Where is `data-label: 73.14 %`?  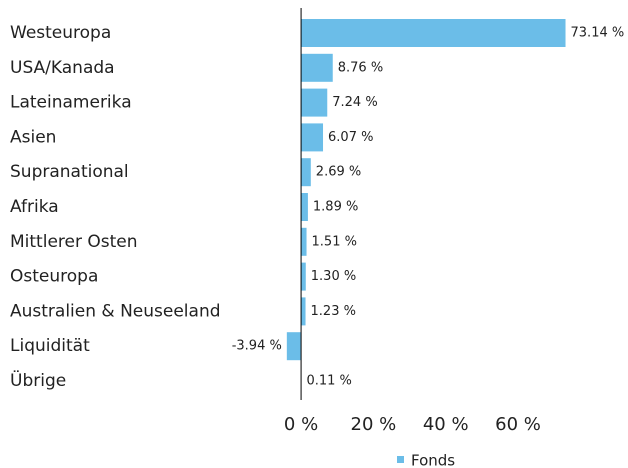
data-label: 73.14 % is located at coordinates (598, 33).